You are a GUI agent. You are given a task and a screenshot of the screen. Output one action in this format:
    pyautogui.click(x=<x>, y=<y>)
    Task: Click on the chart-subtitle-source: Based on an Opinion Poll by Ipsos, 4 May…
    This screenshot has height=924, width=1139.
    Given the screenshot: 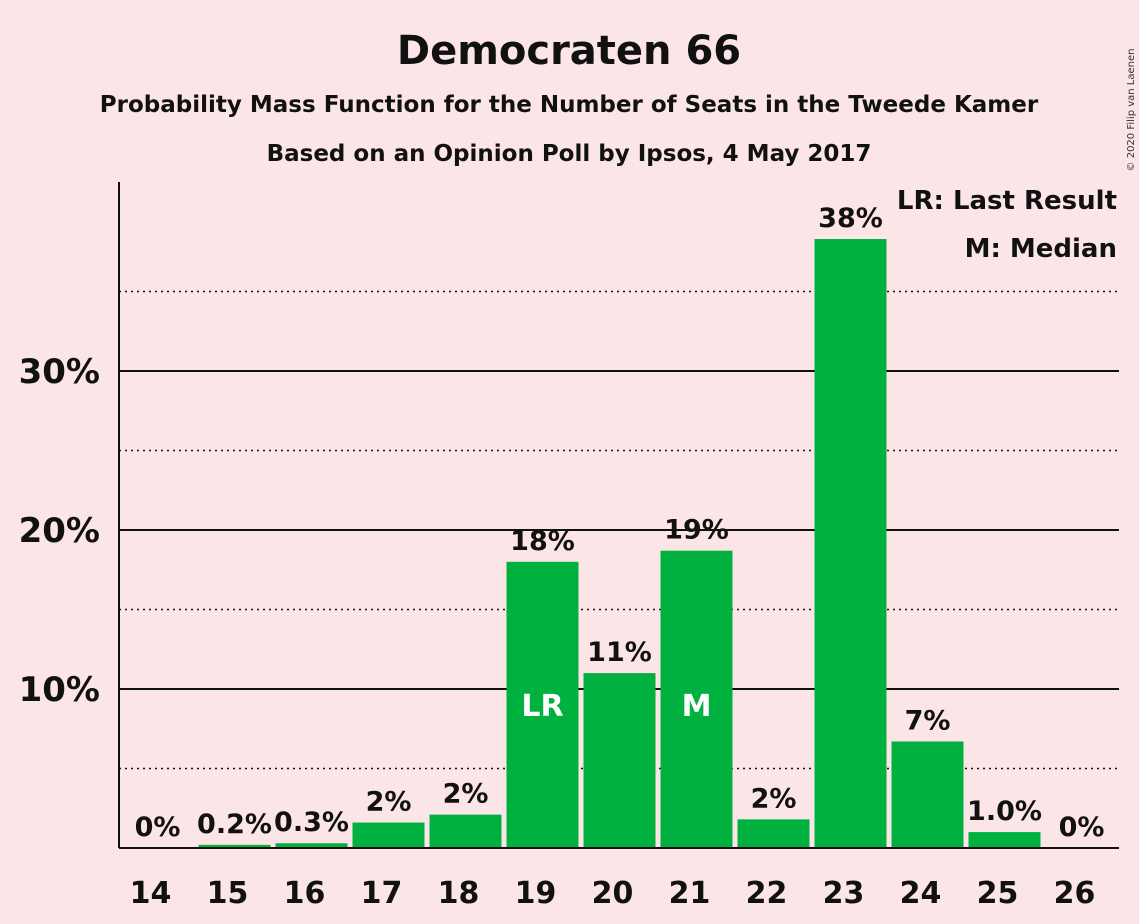 What is the action you would take?
    pyautogui.click(x=569, y=154)
    